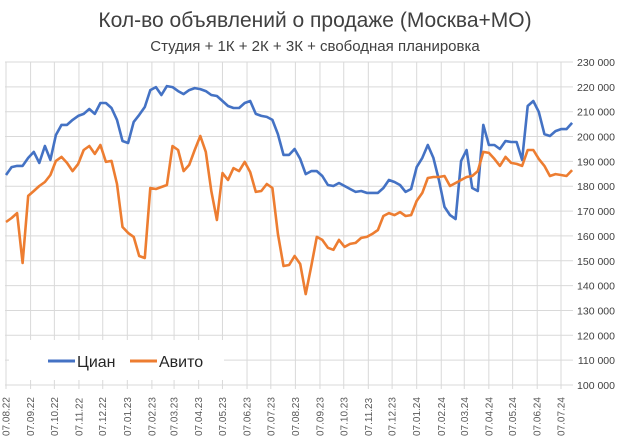  What do you see at coordinates (248, 416) in the screenshot?
I see `x-tick-label: 07.06.23` at bounding box center [248, 416].